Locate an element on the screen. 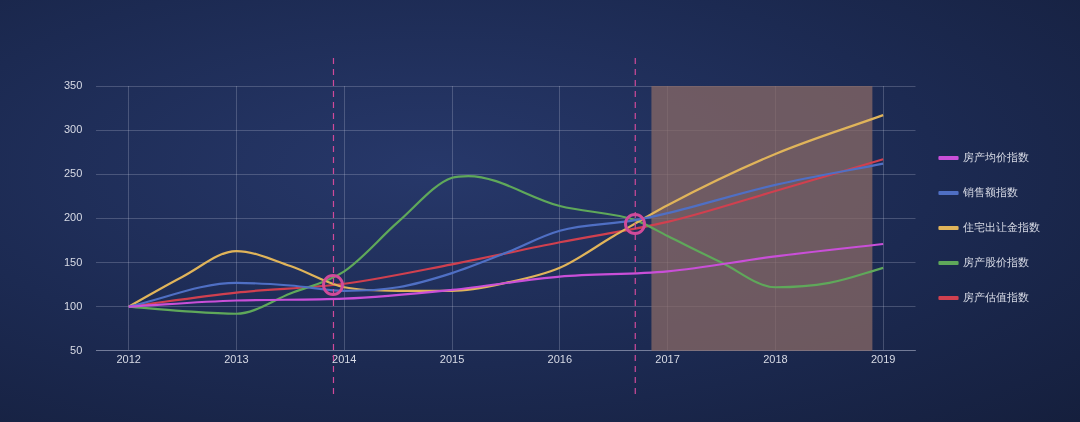  x-tick-label: 2016 is located at coordinates (560, 359).